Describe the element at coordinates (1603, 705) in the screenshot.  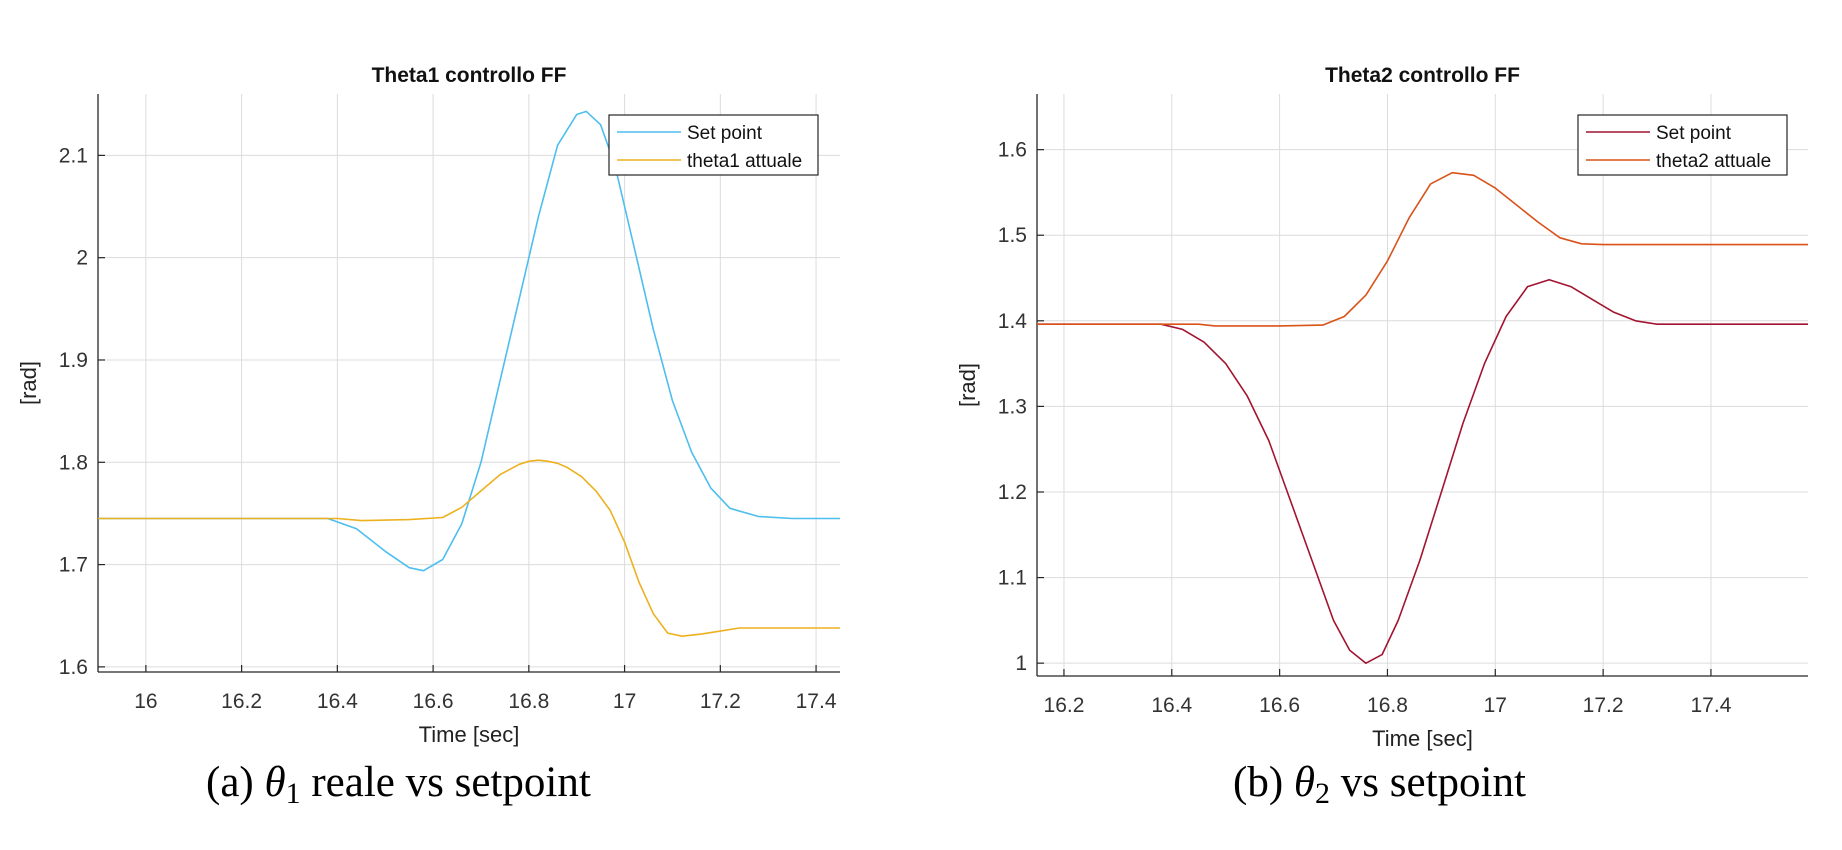
I see `chart2-xtick-label: 17.2` at that location.